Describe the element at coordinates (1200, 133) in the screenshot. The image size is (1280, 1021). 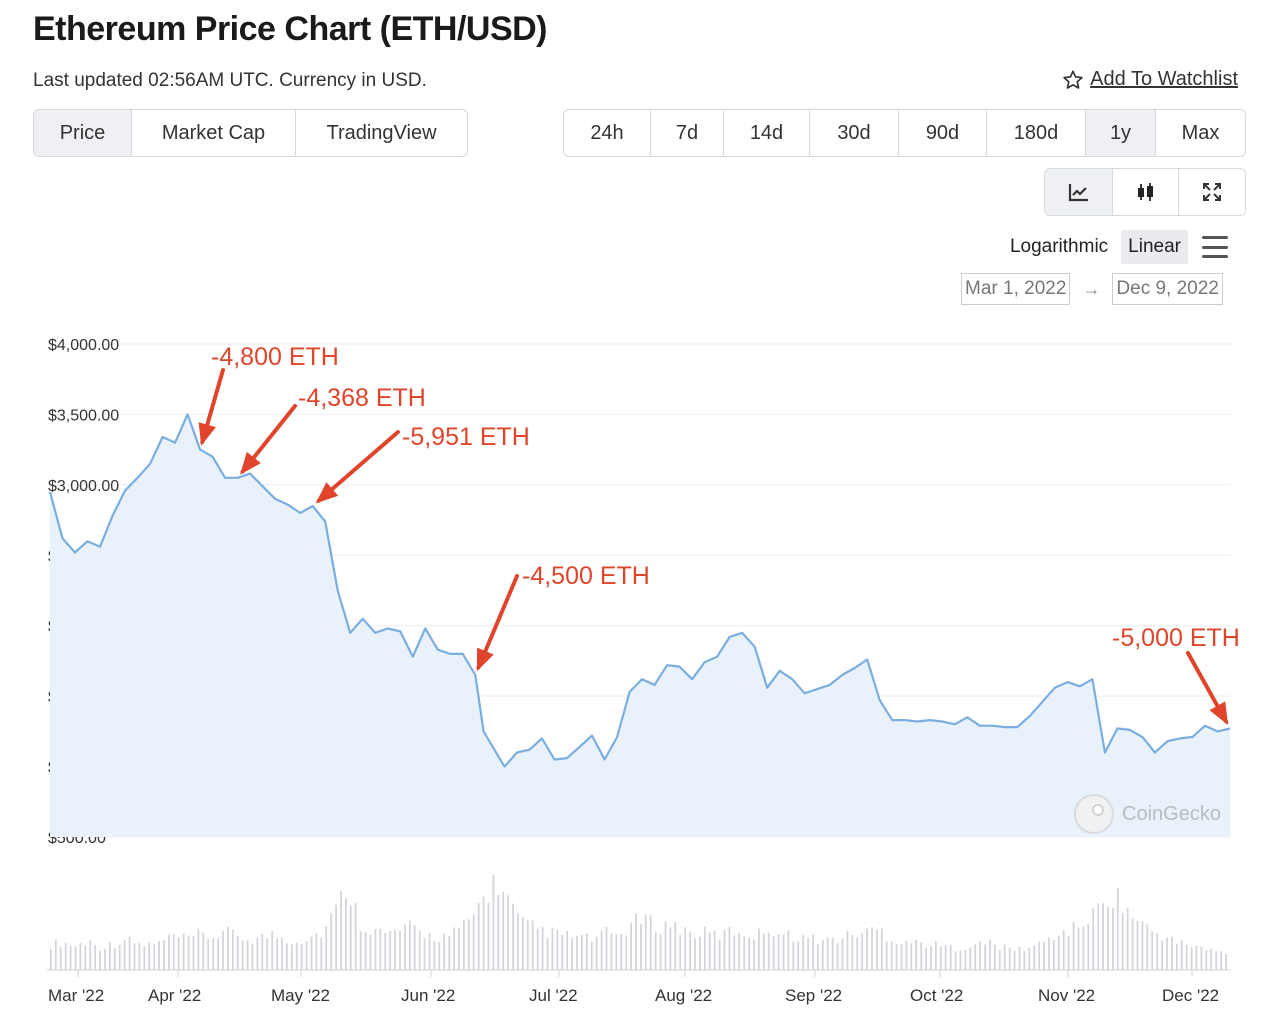
I see `range-max: Max` at that location.